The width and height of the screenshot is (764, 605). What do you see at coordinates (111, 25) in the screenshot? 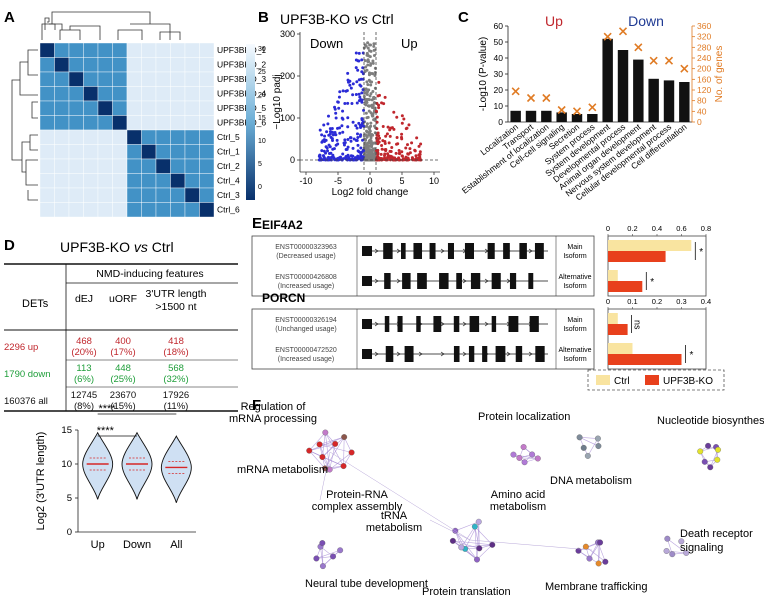
I see `heatmap-top-dendrogram` at bounding box center [111, 25].